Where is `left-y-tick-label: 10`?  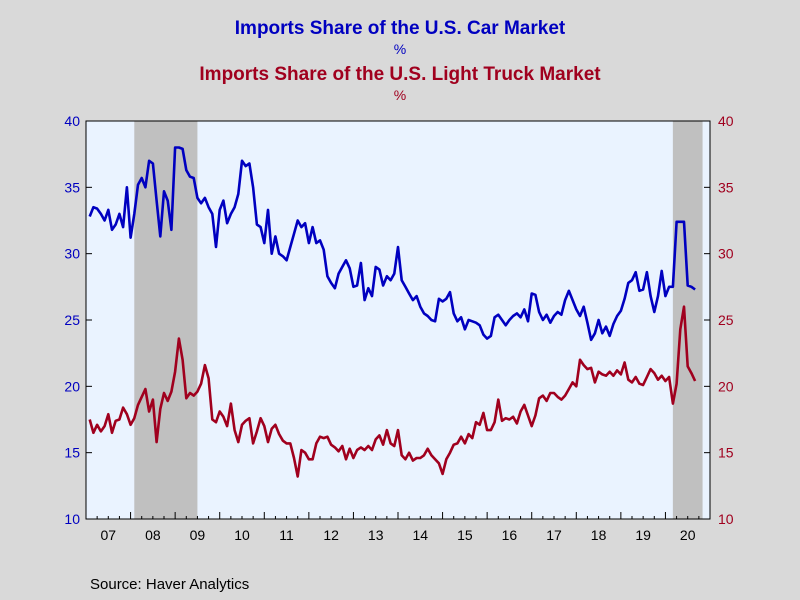
left-y-tick-label: 10 is located at coordinates (72, 519).